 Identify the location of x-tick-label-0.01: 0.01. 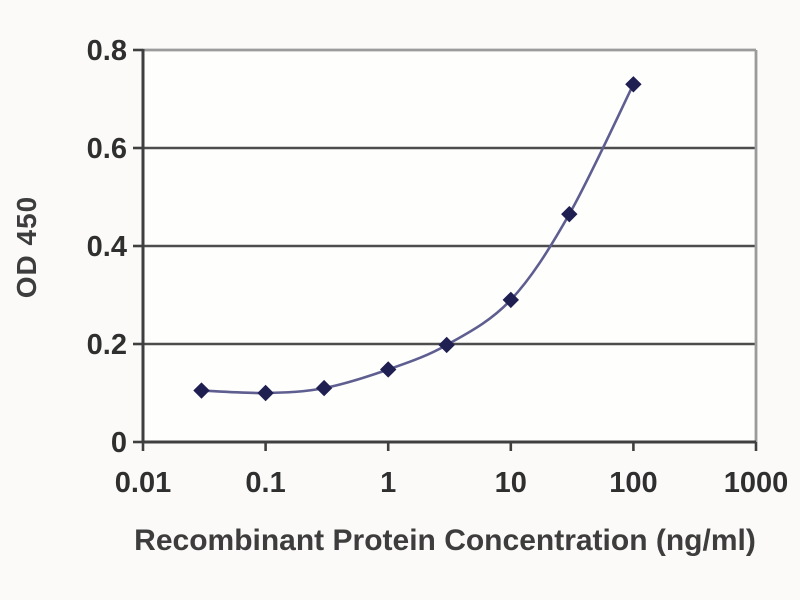
(143, 483).